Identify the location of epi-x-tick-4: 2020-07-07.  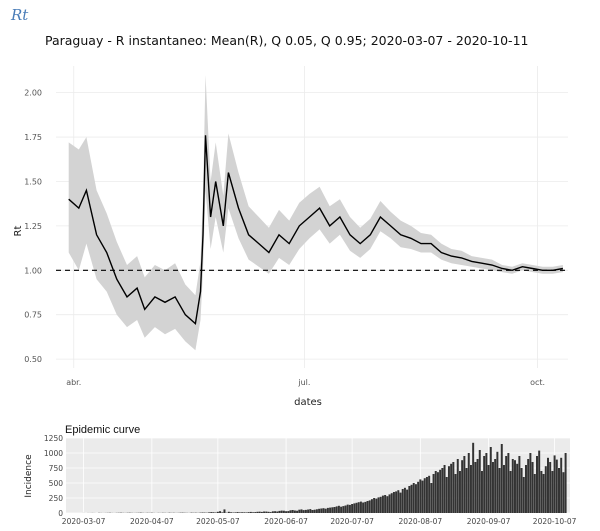
(352, 521).